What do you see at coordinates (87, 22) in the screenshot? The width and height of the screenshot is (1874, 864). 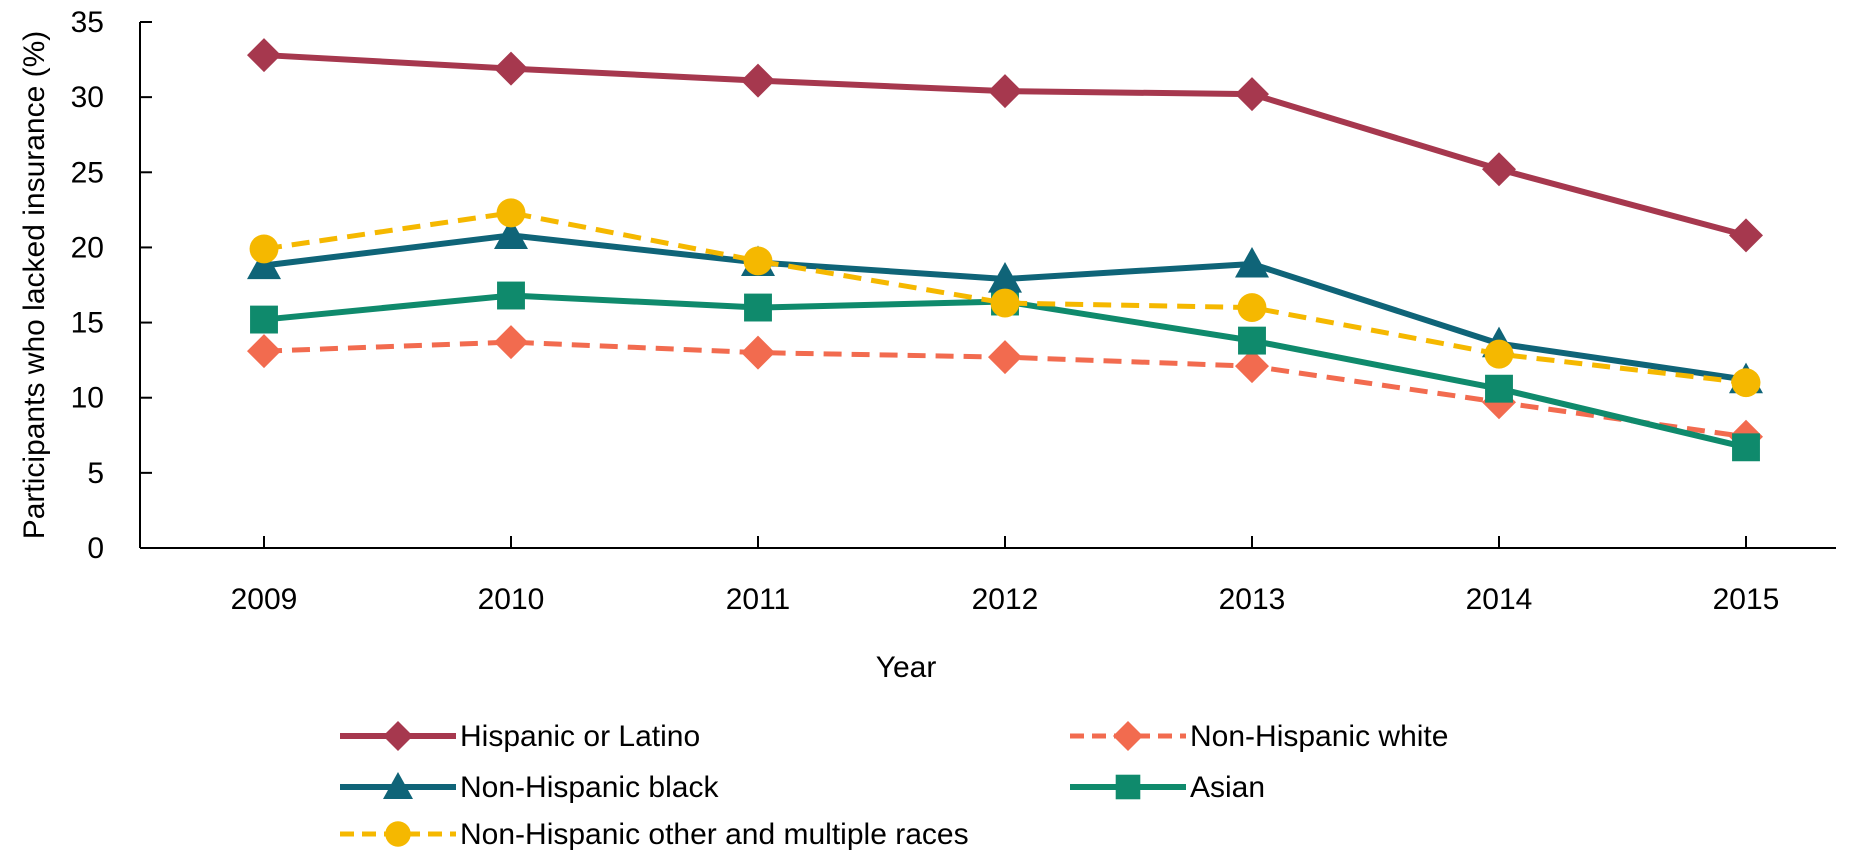 I see `y-tick-label: 35` at bounding box center [87, 22].